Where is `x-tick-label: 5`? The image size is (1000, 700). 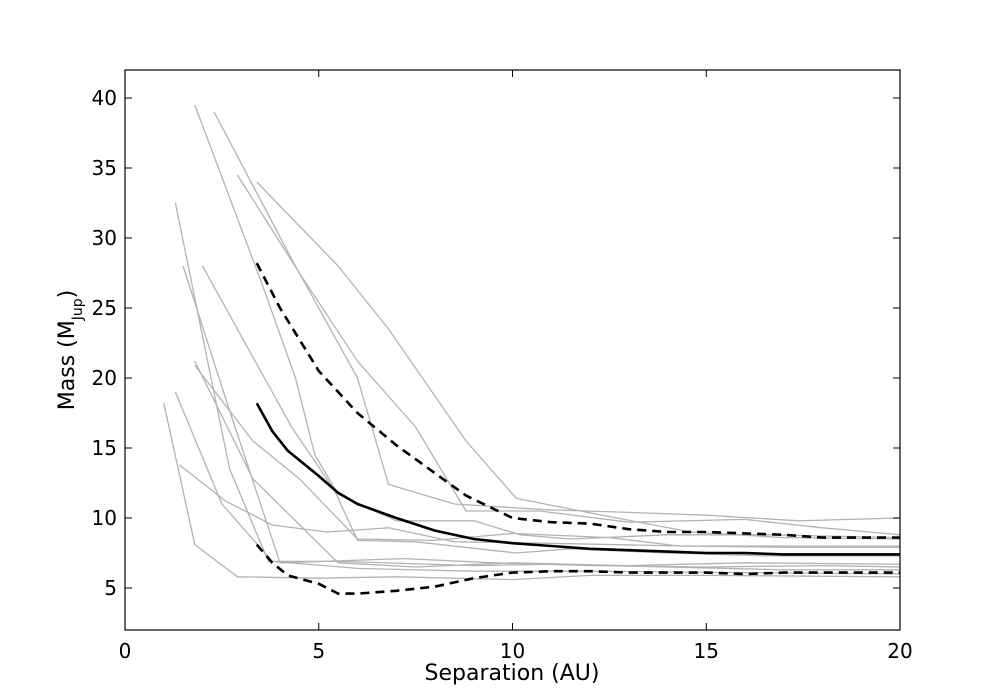 x-tick-label: 5 is located at coordinates (318, 651).